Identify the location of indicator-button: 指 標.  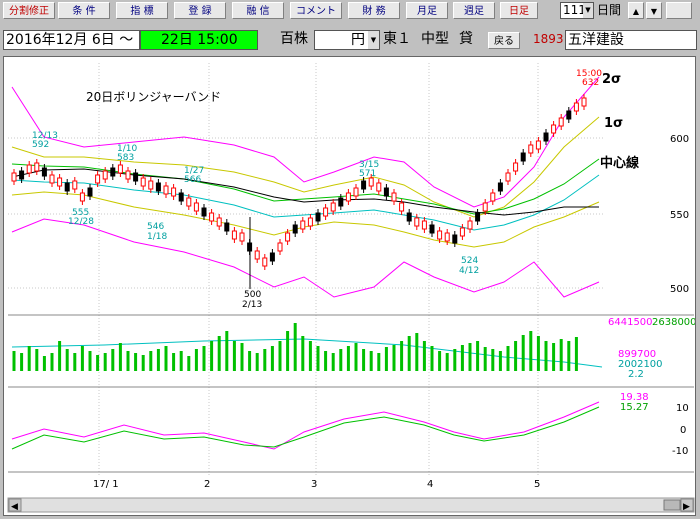
(142, 10).